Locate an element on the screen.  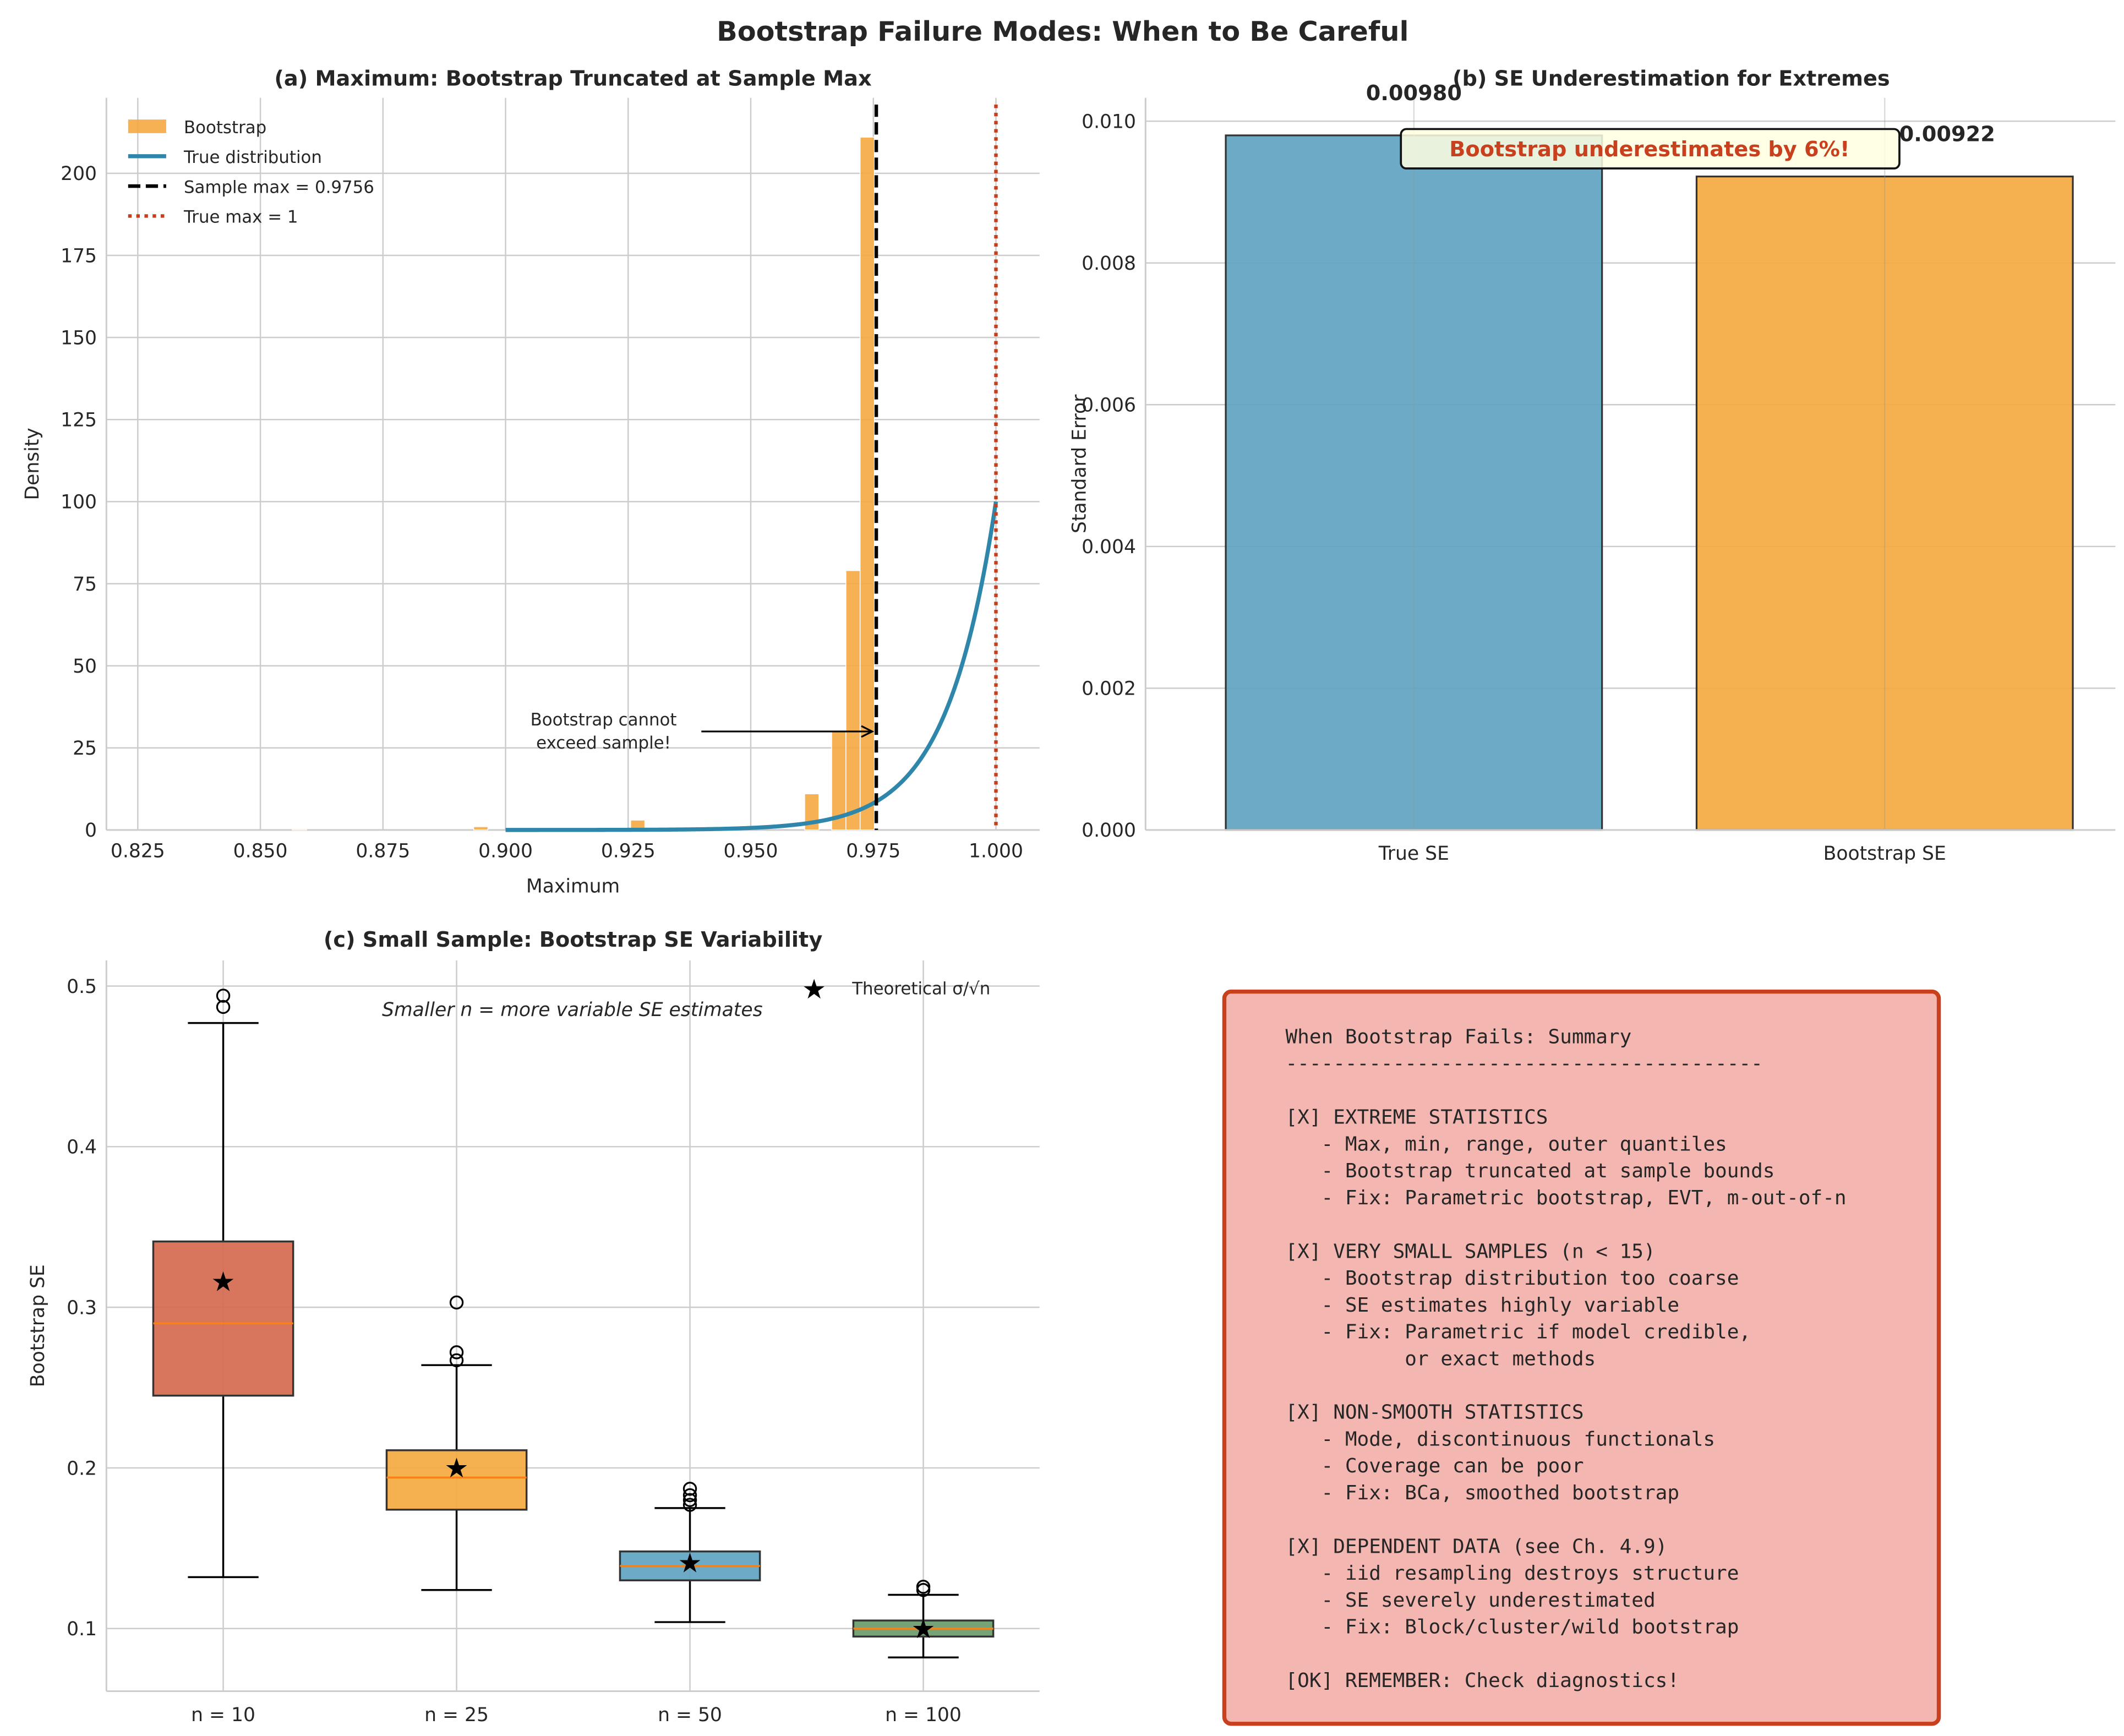
x-tick-label: 0.975 is located at coordinates (873, 851).